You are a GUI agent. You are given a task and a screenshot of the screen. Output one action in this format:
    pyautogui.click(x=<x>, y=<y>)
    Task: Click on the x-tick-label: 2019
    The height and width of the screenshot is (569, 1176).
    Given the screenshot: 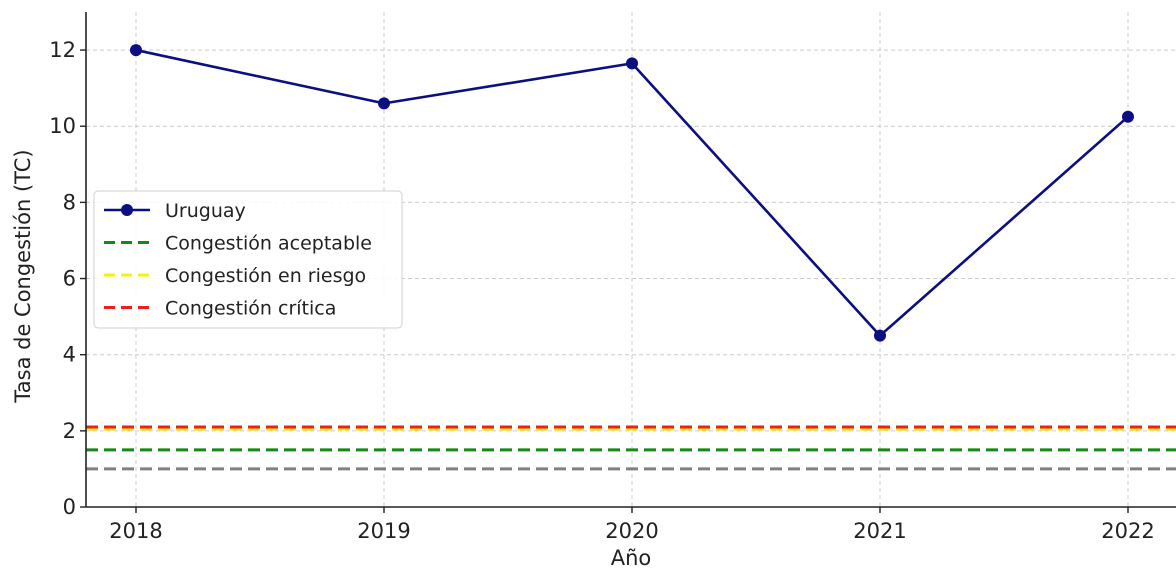 What is the action you would take?
    pyautogui.click(x=383, y=531)
    